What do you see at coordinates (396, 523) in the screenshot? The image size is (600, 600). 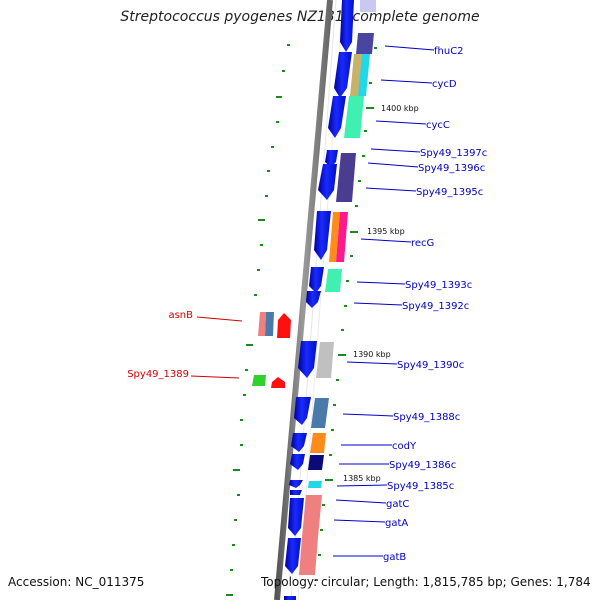 I see `gene-label: gatA` at bounding box center [396, 523].